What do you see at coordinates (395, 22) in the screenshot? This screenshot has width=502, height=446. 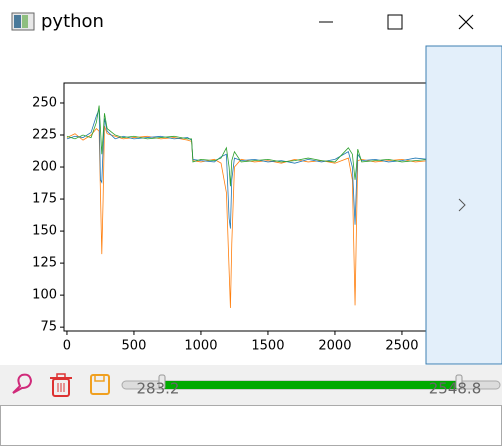 I see `maximize-button` at bounding box center [395, 22].